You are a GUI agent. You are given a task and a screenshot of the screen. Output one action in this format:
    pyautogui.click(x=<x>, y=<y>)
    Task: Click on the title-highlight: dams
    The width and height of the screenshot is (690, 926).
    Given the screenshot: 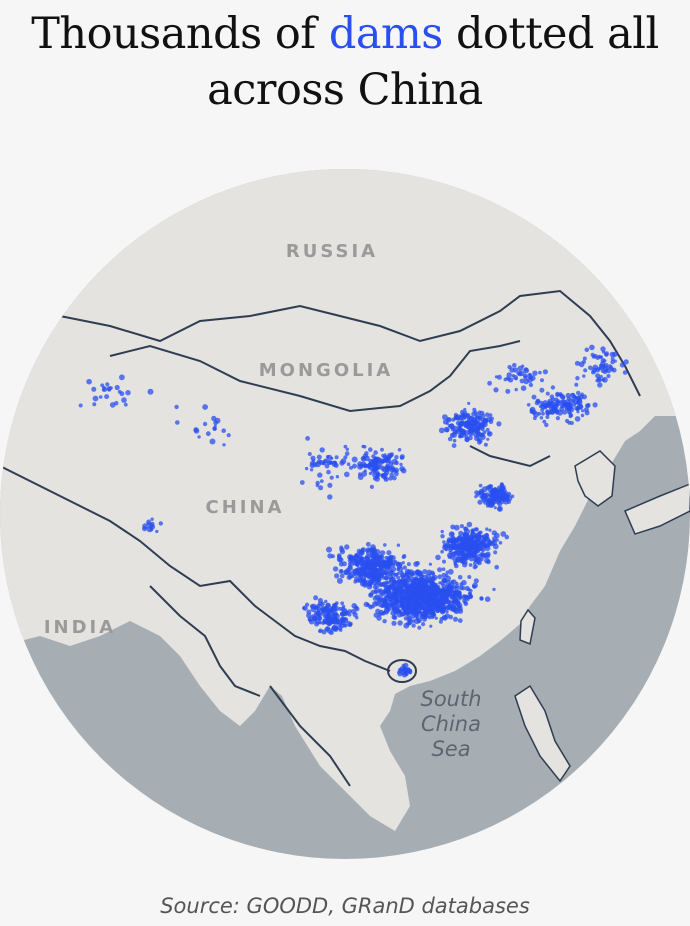 What is the action you would take?
    pyautogui.click(x=386, y=34)
    